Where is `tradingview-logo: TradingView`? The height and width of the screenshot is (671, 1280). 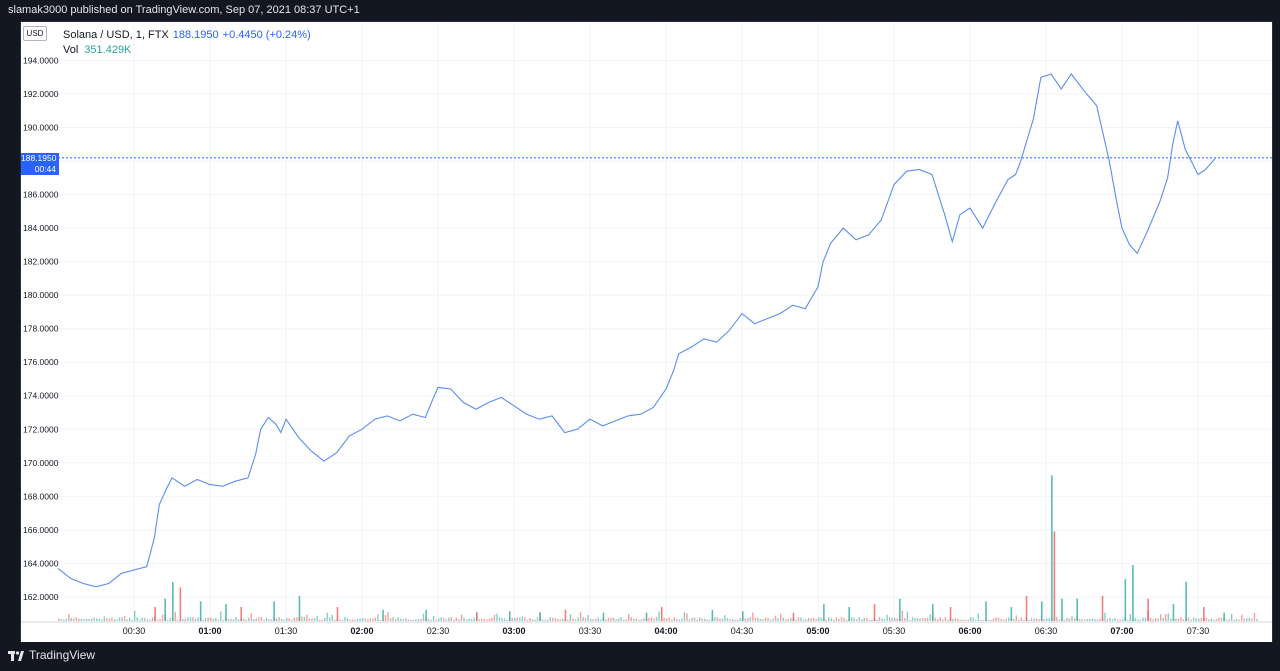
tradingview-logo: TradingView is located at coordinates (47, 655).